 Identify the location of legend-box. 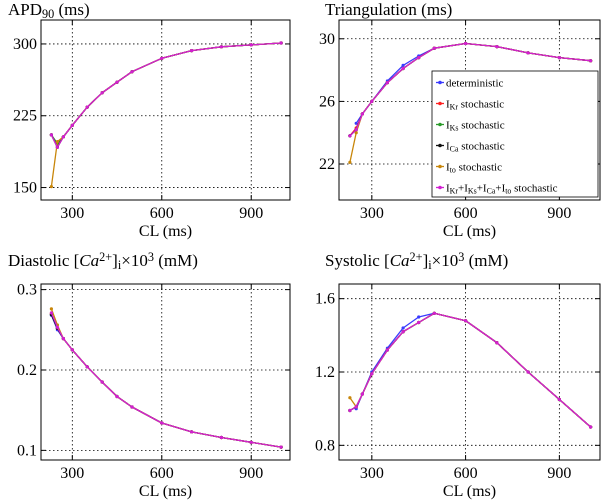
(515, 134).